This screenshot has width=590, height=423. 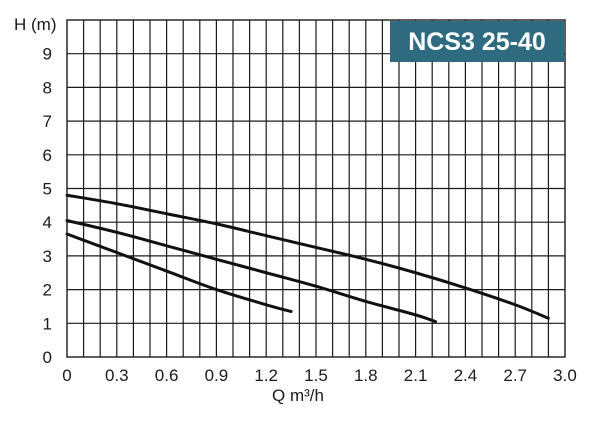 What do you see at coordinates (66, 375) in the screenshot?
I see `x-tick-label: 0` at bounding box center [66, 375].